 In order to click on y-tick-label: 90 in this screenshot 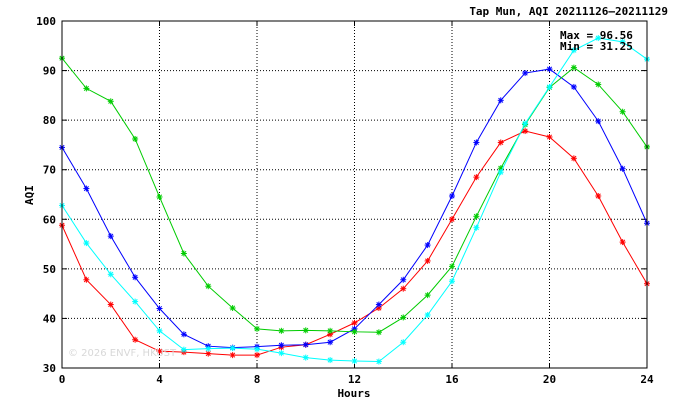, I will do `click(49, 71)`.